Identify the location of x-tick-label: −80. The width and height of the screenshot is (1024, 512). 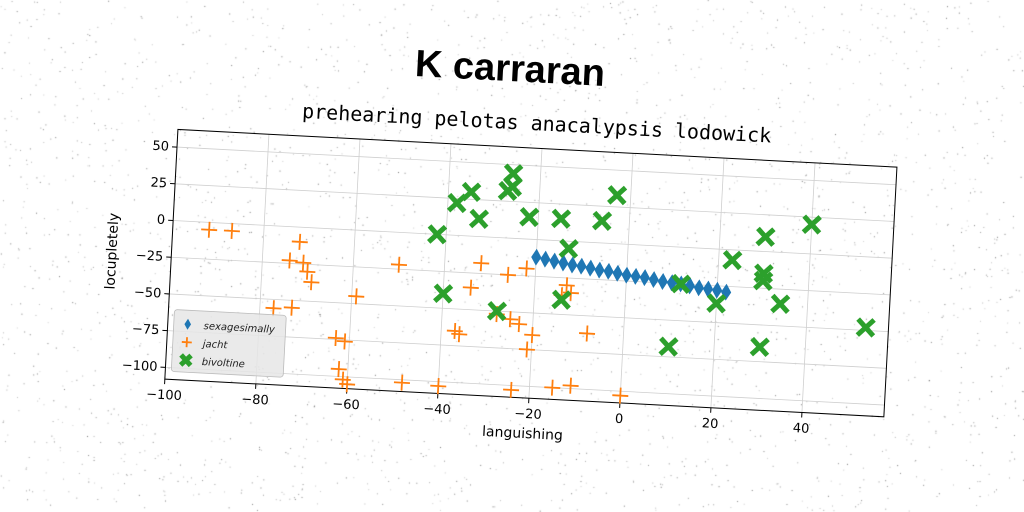
(255, 400).